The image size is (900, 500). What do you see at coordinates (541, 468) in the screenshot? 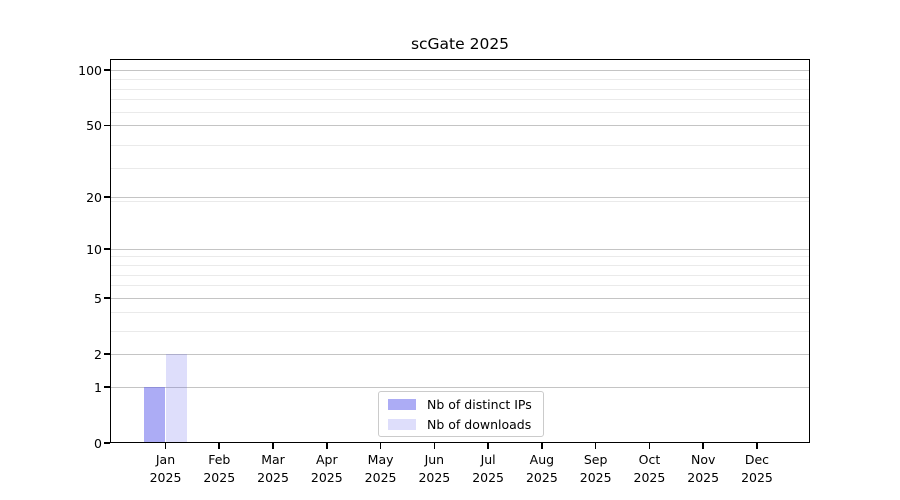
I see `x-tick-label: Aug 2025` at bounding box center [541, 468].